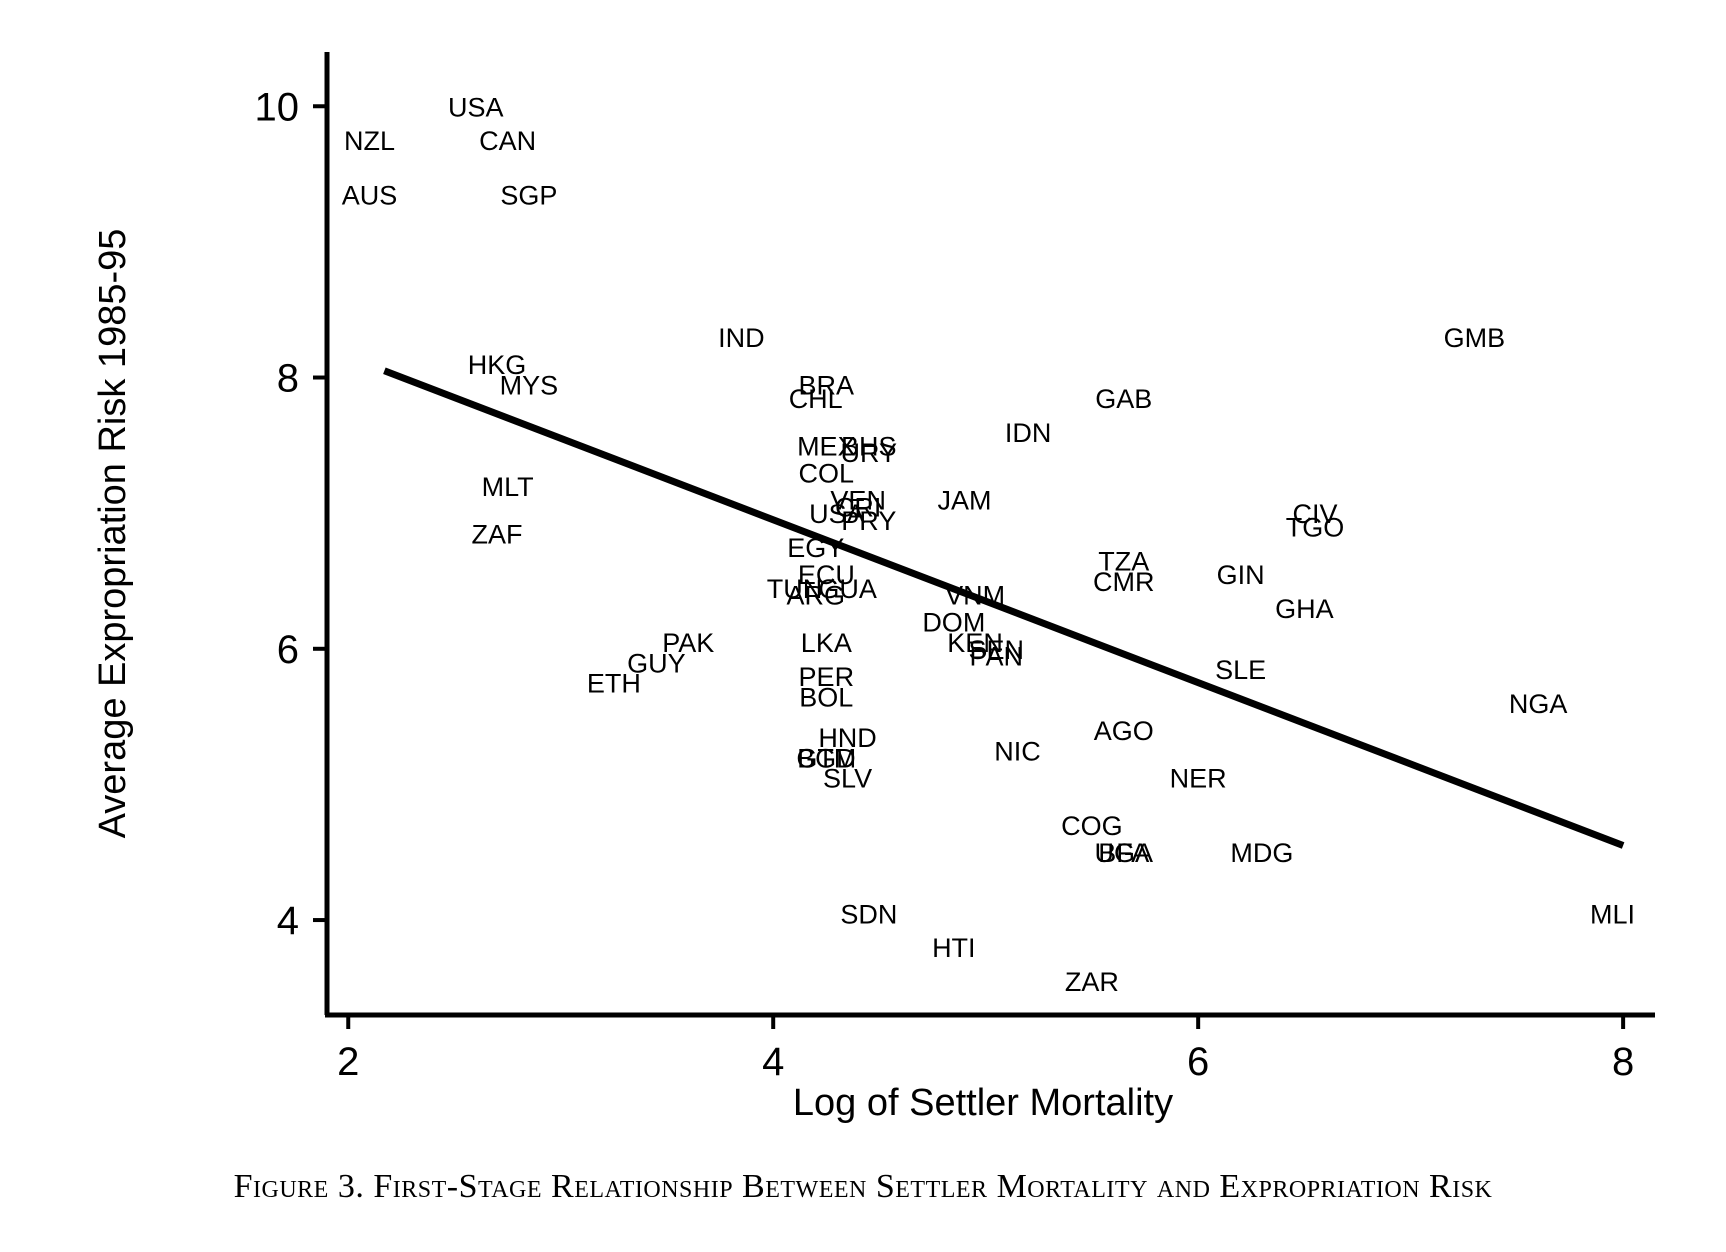  I want to click on point-label: IDN, so click(1028, 433).